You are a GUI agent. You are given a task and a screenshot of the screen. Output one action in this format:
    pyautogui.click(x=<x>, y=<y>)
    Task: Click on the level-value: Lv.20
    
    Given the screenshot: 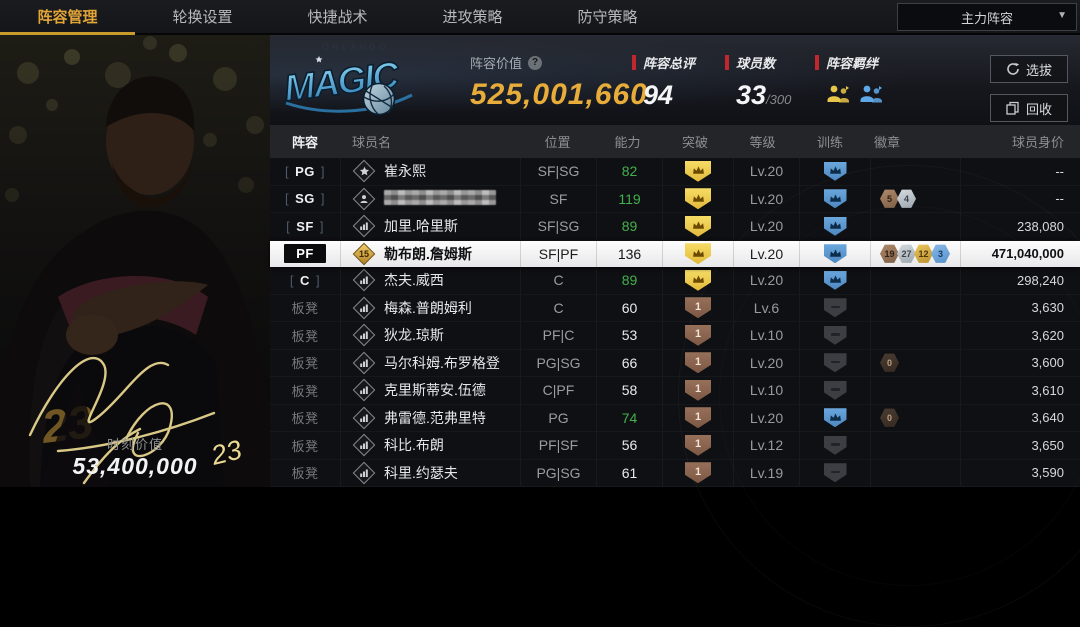 What is the action you would take?
    pyautogui.click(x=766, y=417)
    